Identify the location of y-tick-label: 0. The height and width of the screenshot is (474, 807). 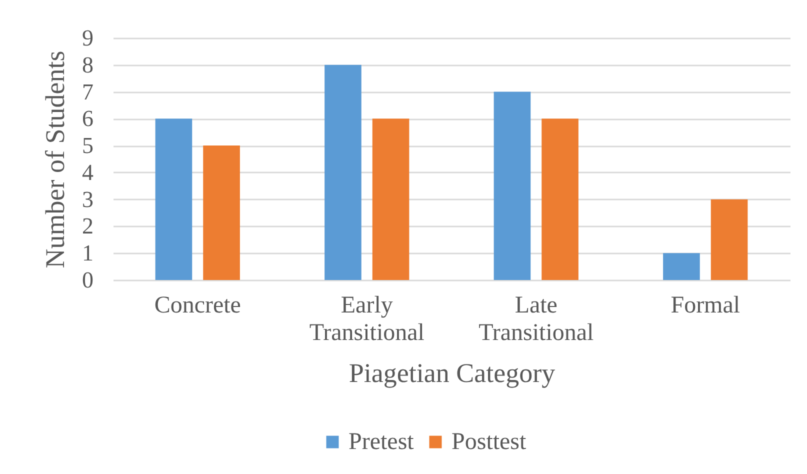
(88, 280).